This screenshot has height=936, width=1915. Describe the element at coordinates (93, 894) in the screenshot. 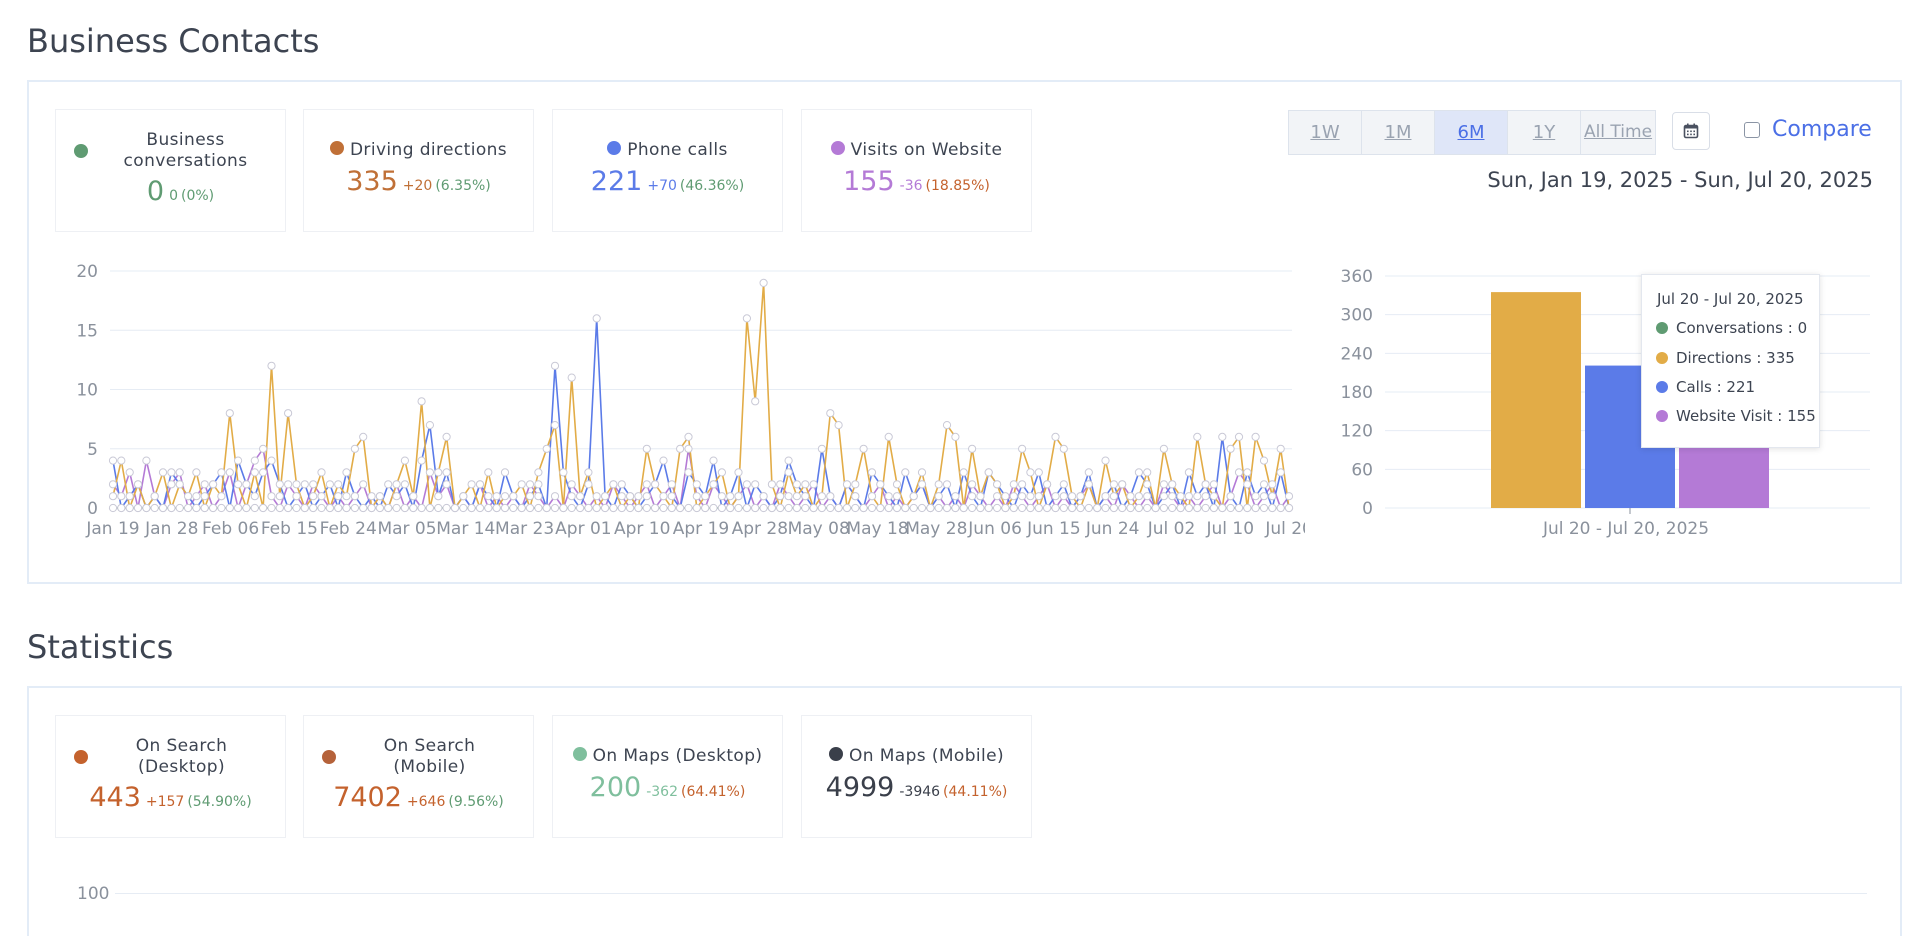

I see `stats-y-tick: 100` at that location.